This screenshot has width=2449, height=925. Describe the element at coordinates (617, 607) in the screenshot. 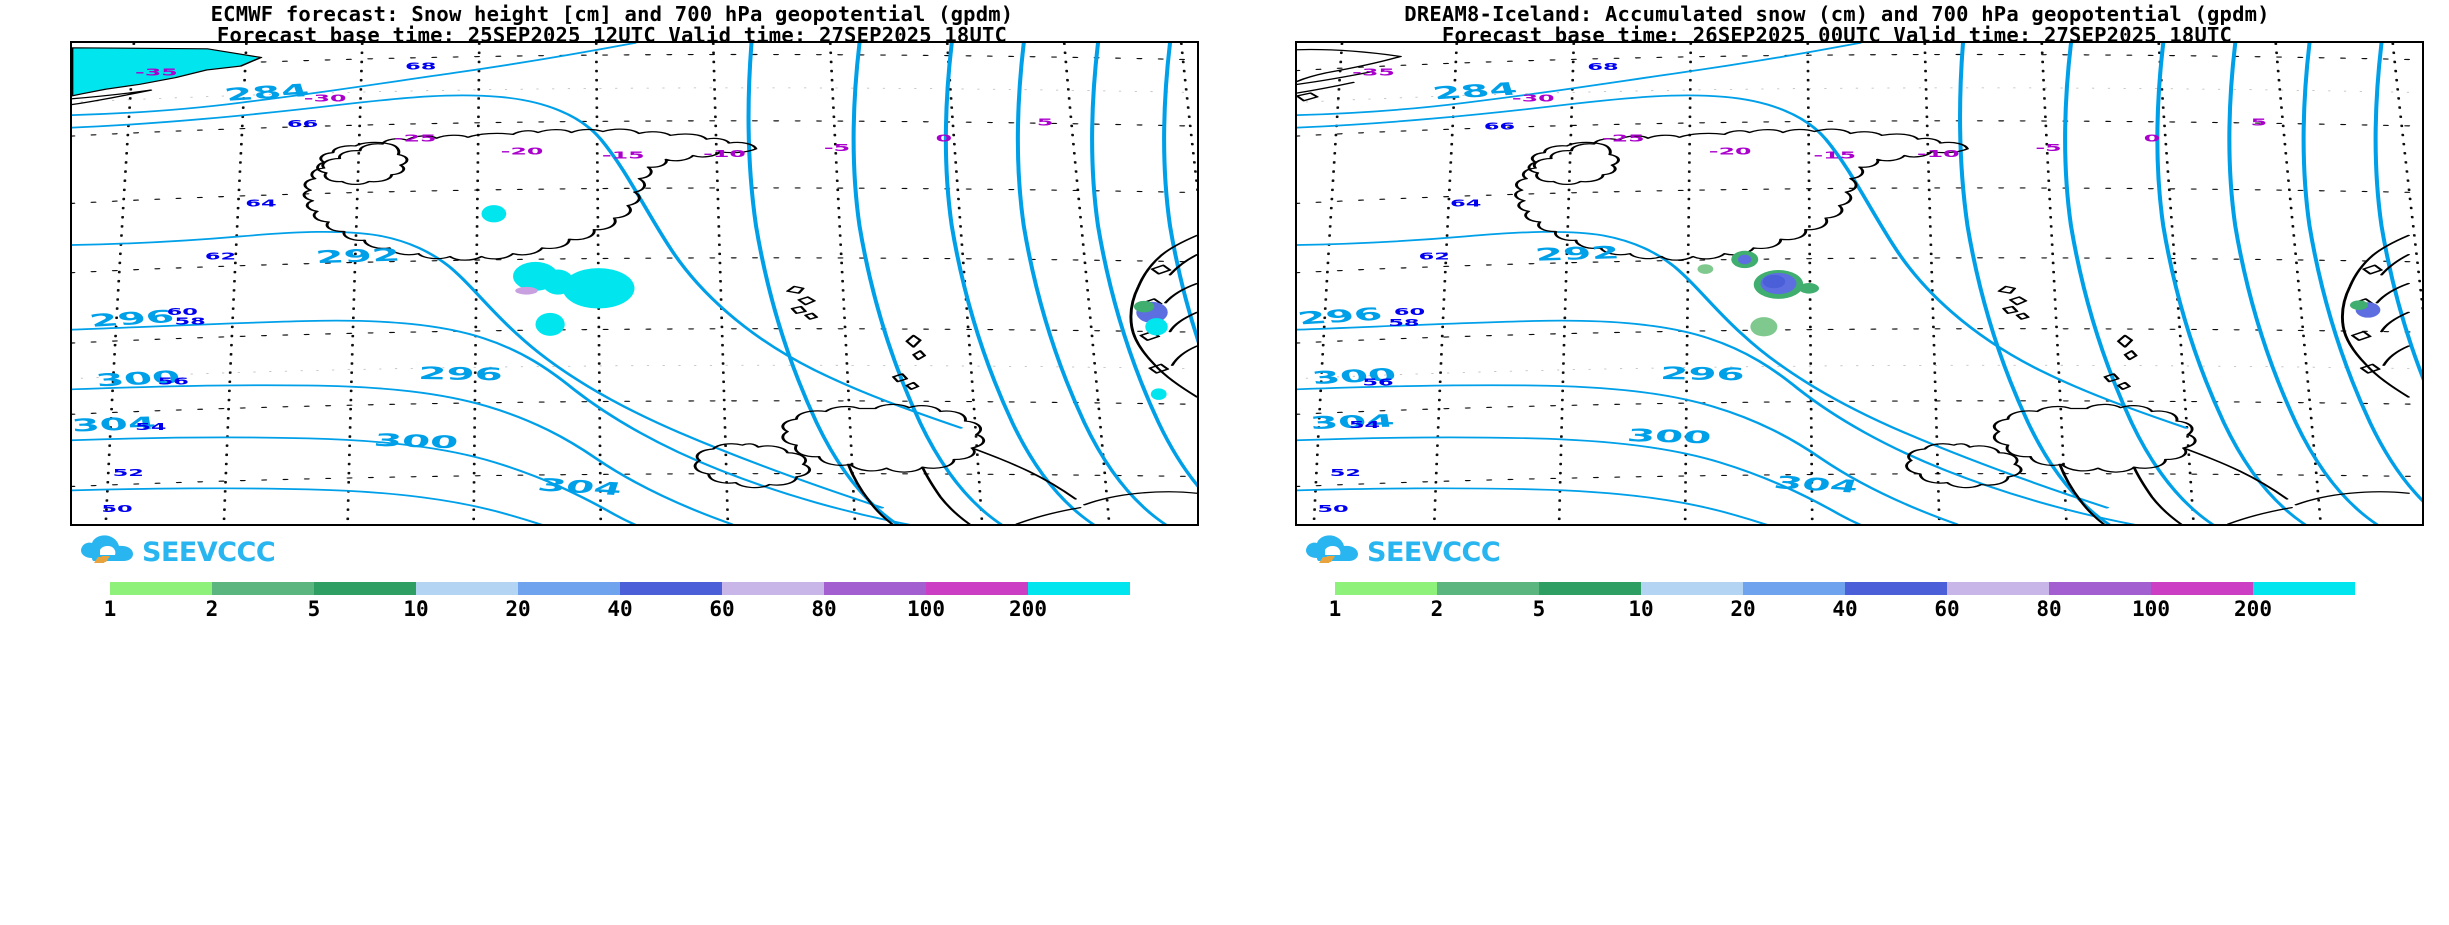

I see `colorbar-ecmwf: 1 2 5 10 20 40 60 80 100 200` at that location.